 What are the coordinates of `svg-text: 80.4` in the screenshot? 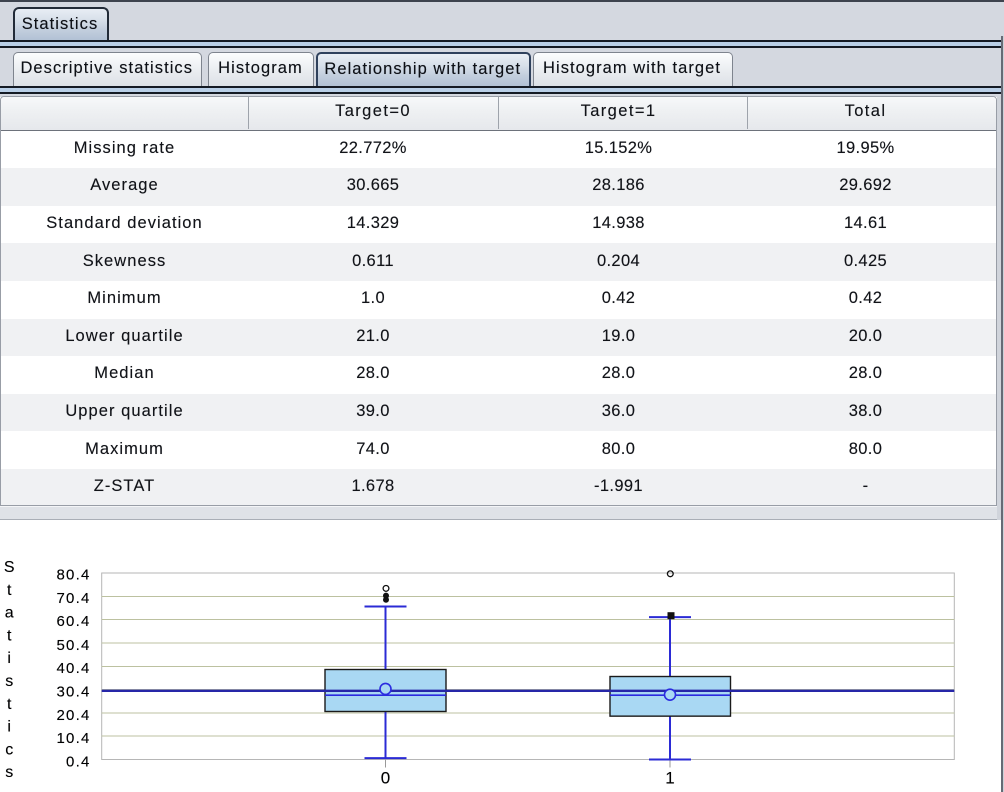 It's located at (74, 575).